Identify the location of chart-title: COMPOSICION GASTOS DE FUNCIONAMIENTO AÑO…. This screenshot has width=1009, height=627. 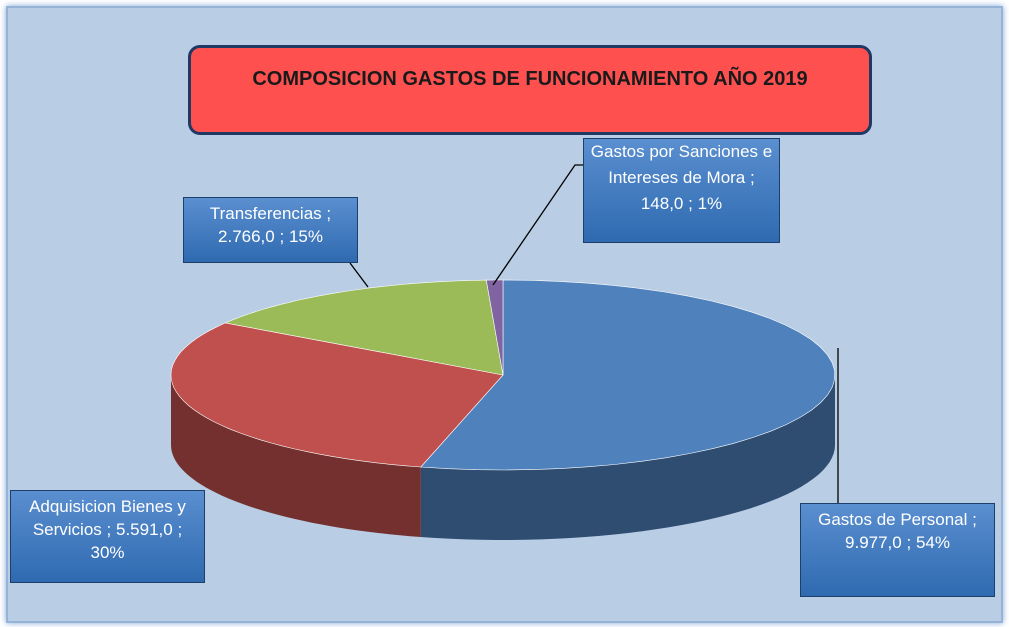
(530, 90).